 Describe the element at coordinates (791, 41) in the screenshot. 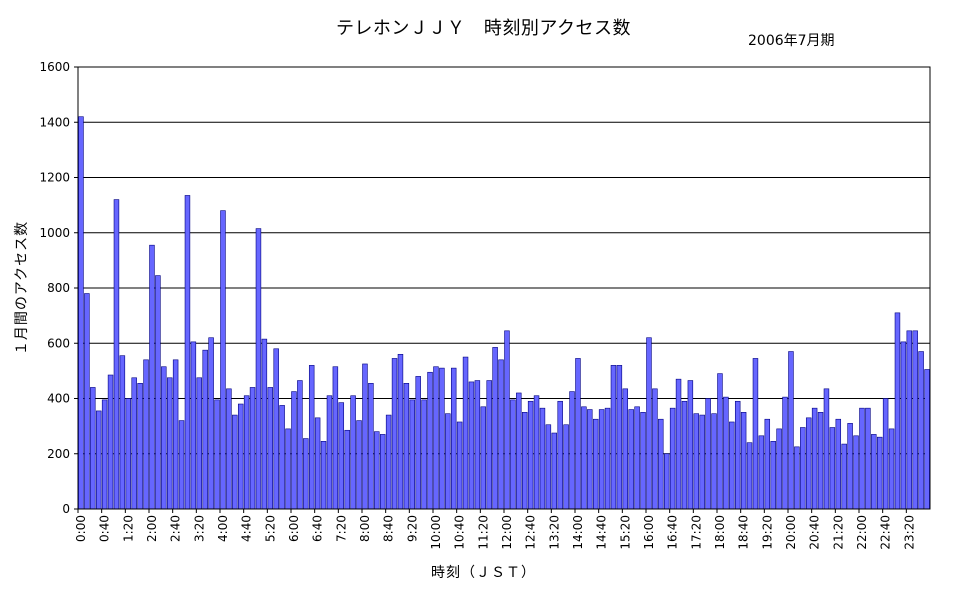

I see `chart-subtitle: 2006年7月期` at that location.